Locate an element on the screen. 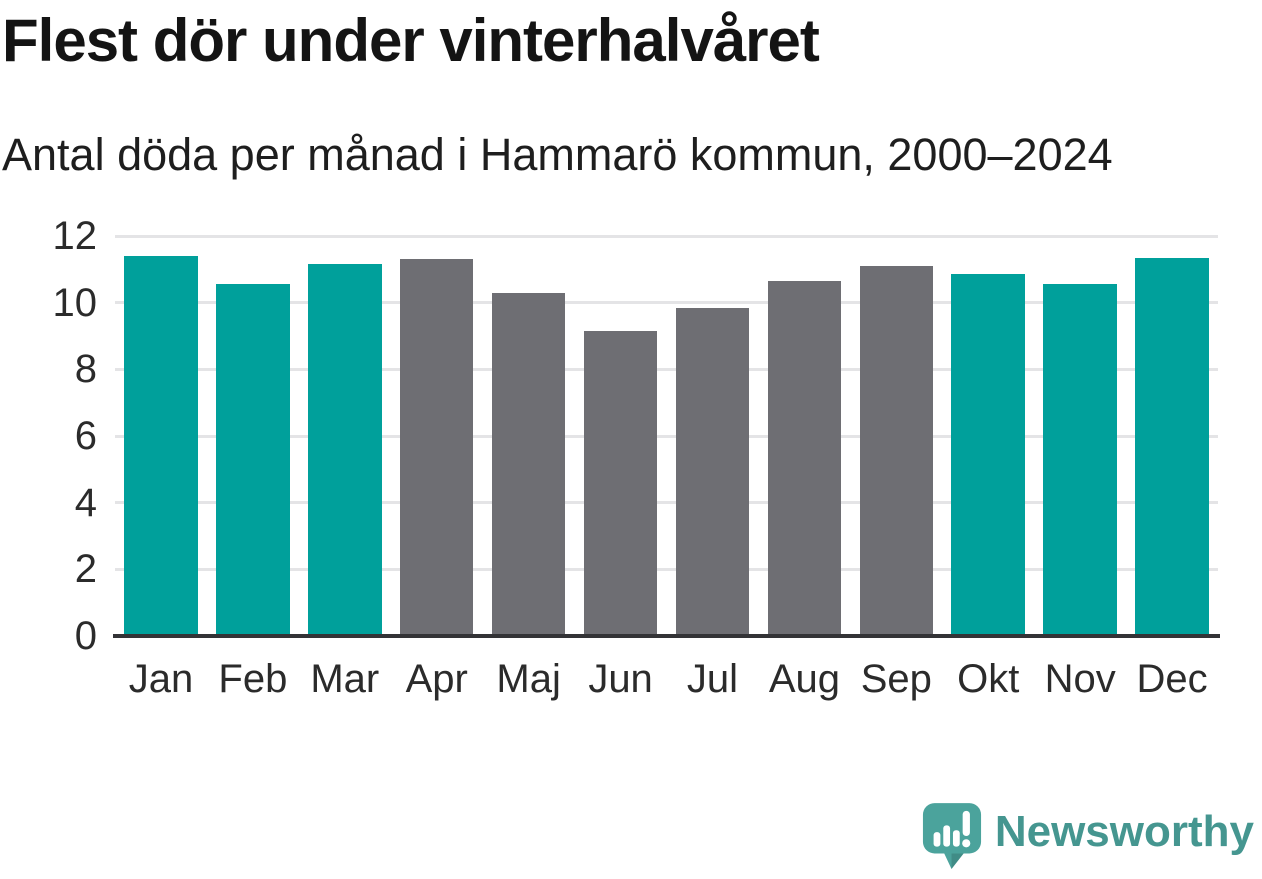 This screenshot has width=1262, height=879. bar-band-feb is located at coordinates (253, 436).